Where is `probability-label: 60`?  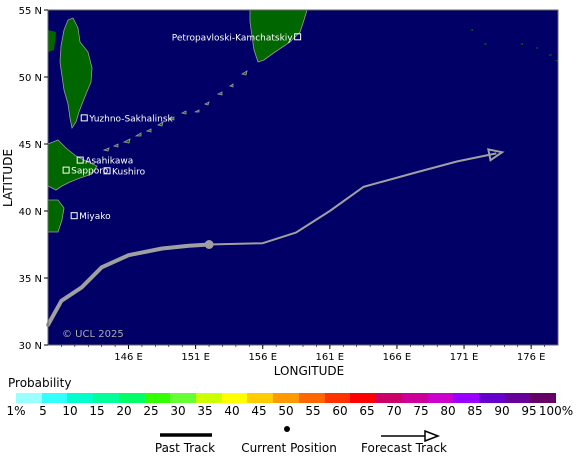
probability-label: 60 is located at coordinates (340, 411).